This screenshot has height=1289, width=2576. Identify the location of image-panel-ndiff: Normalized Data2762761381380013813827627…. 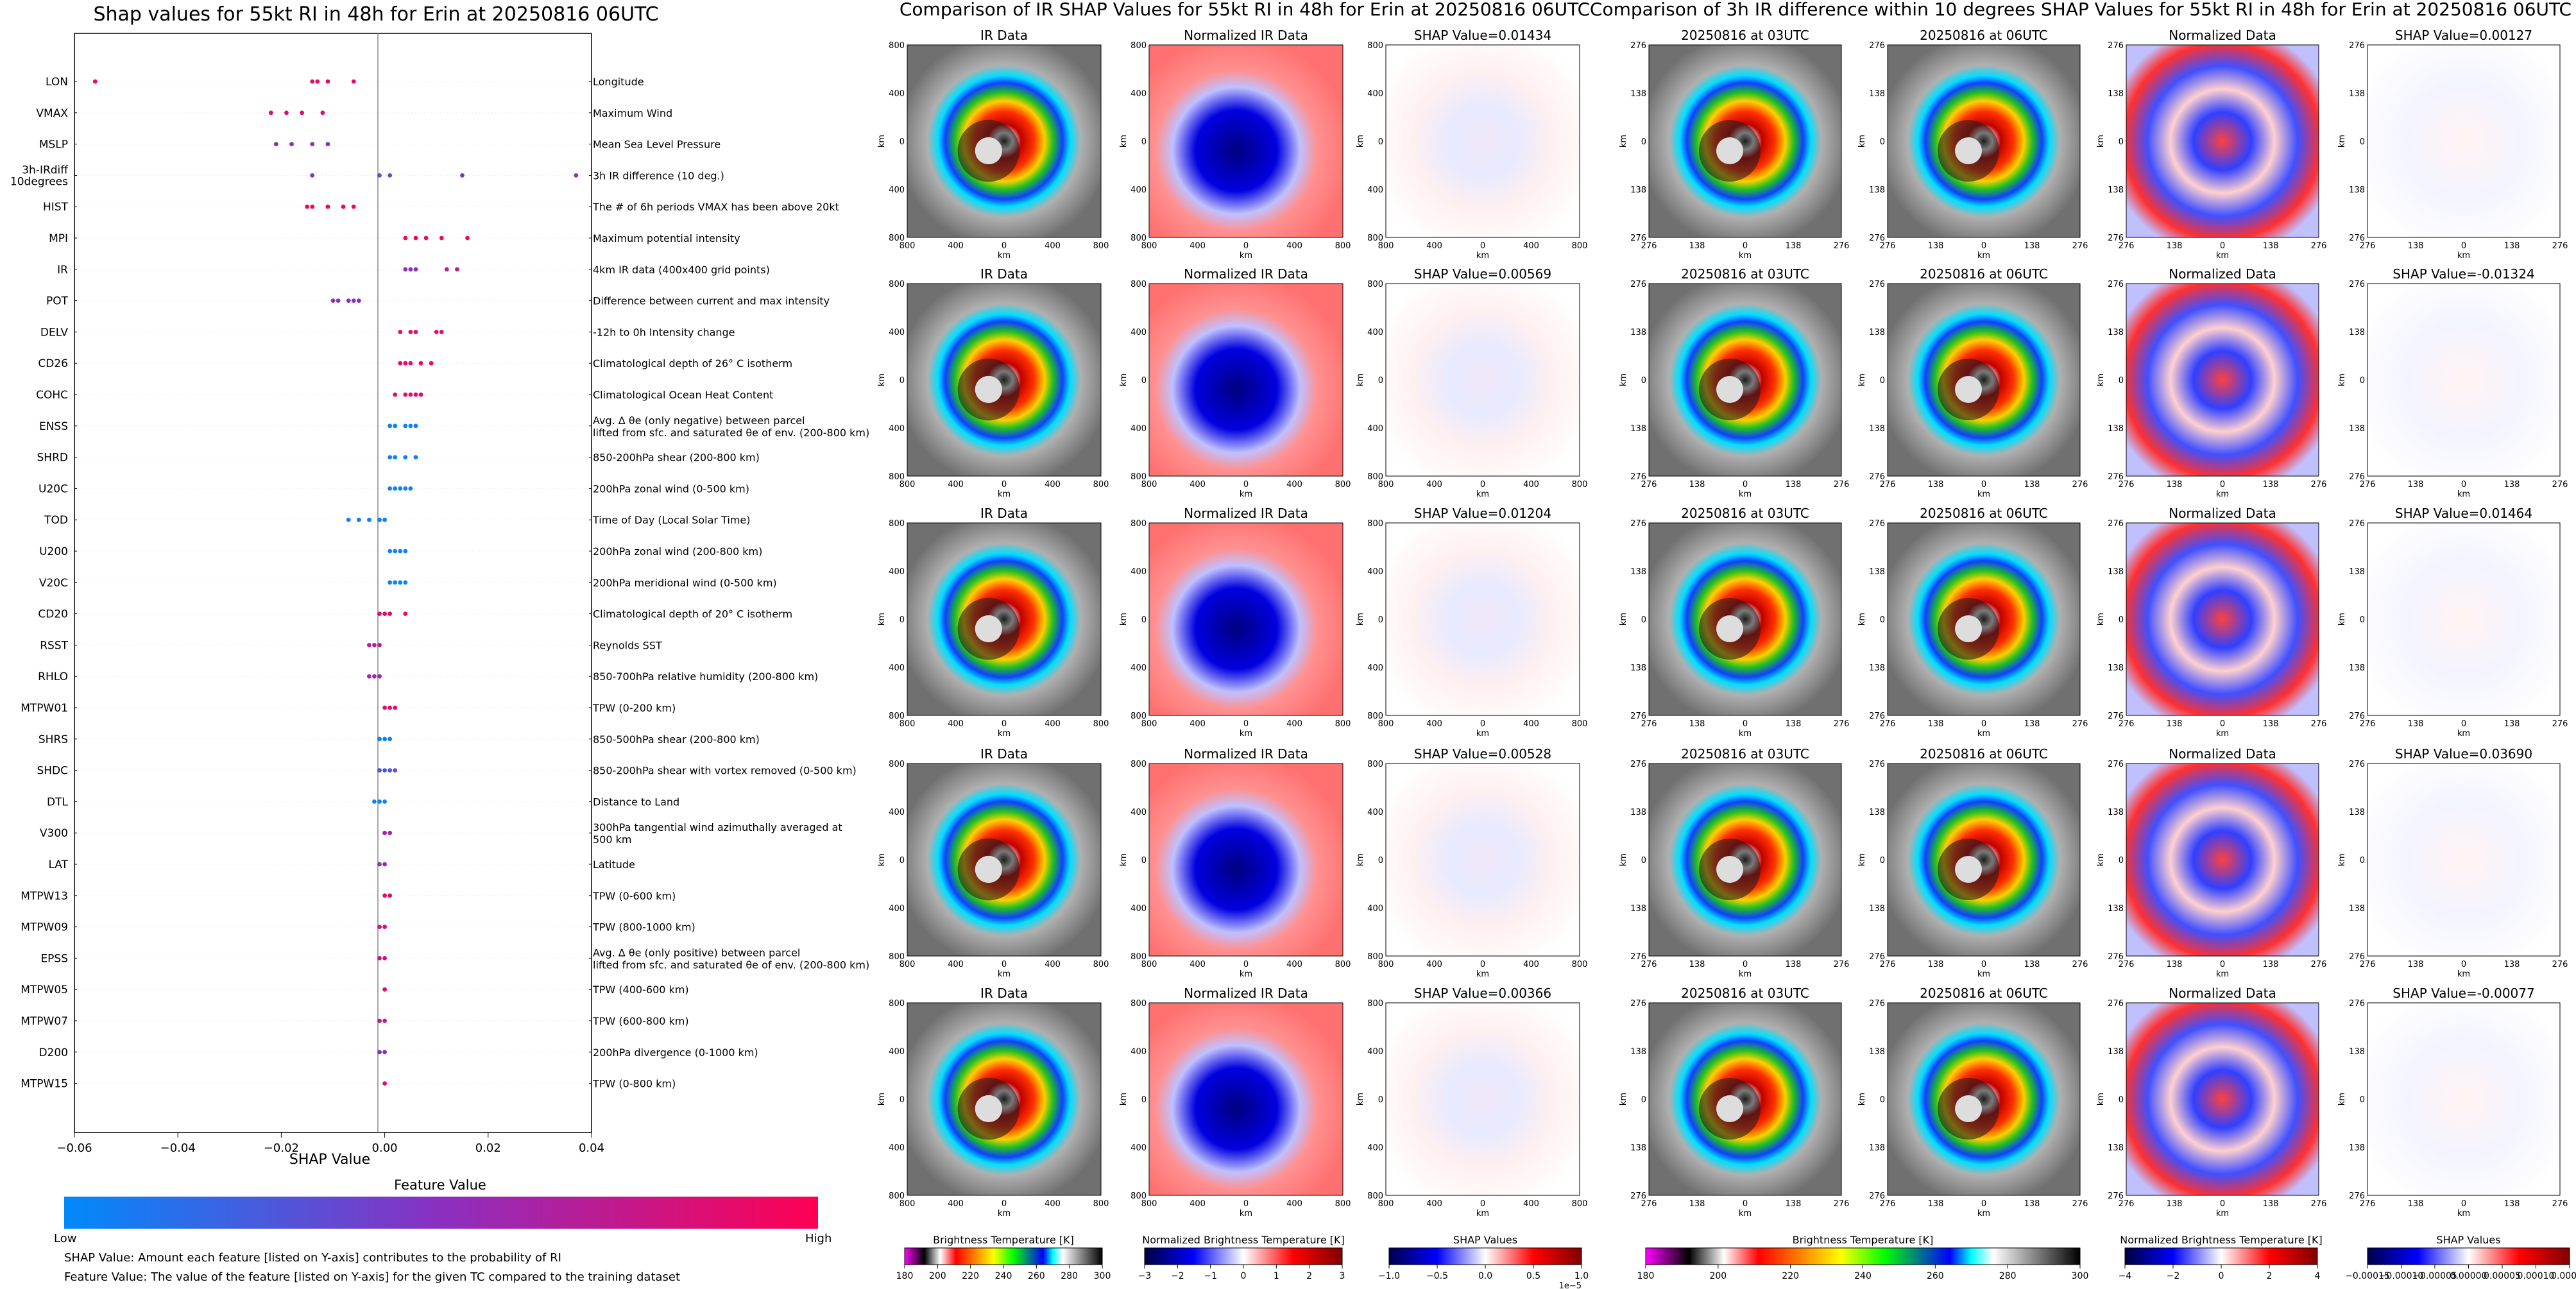
(2211, 862).